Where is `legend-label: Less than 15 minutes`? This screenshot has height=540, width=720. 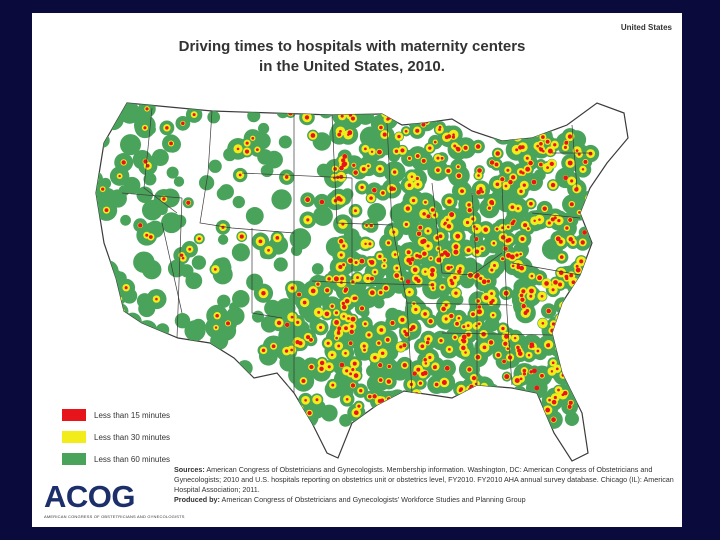 legend-label: Less than 15 minutes is located at coordinates (132, 415).